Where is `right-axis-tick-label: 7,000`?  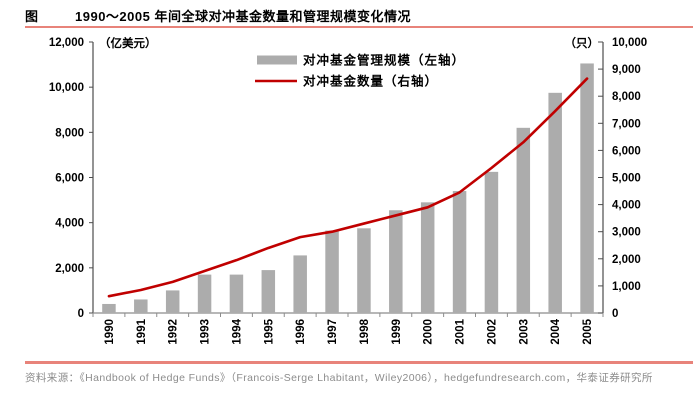 right-axis-tick-label: 7,000 is located at coordinates (626, 124).